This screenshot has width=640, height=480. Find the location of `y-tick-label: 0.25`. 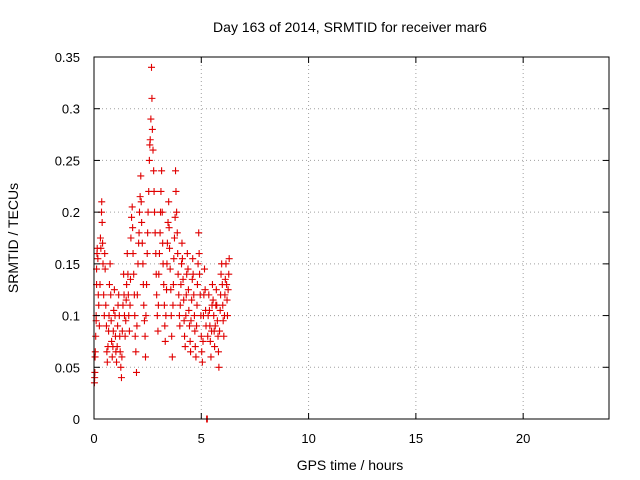

y-tick-label: 0.25 is located at coordinates (67, 160).